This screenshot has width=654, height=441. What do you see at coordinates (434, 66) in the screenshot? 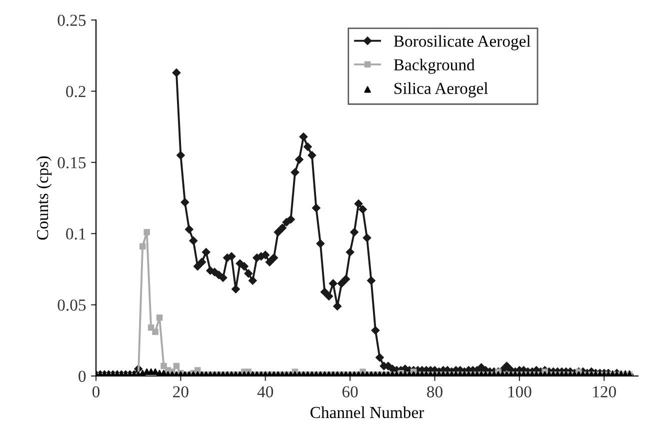
I see `legend-label: Background` at bounding box center [434, 66].